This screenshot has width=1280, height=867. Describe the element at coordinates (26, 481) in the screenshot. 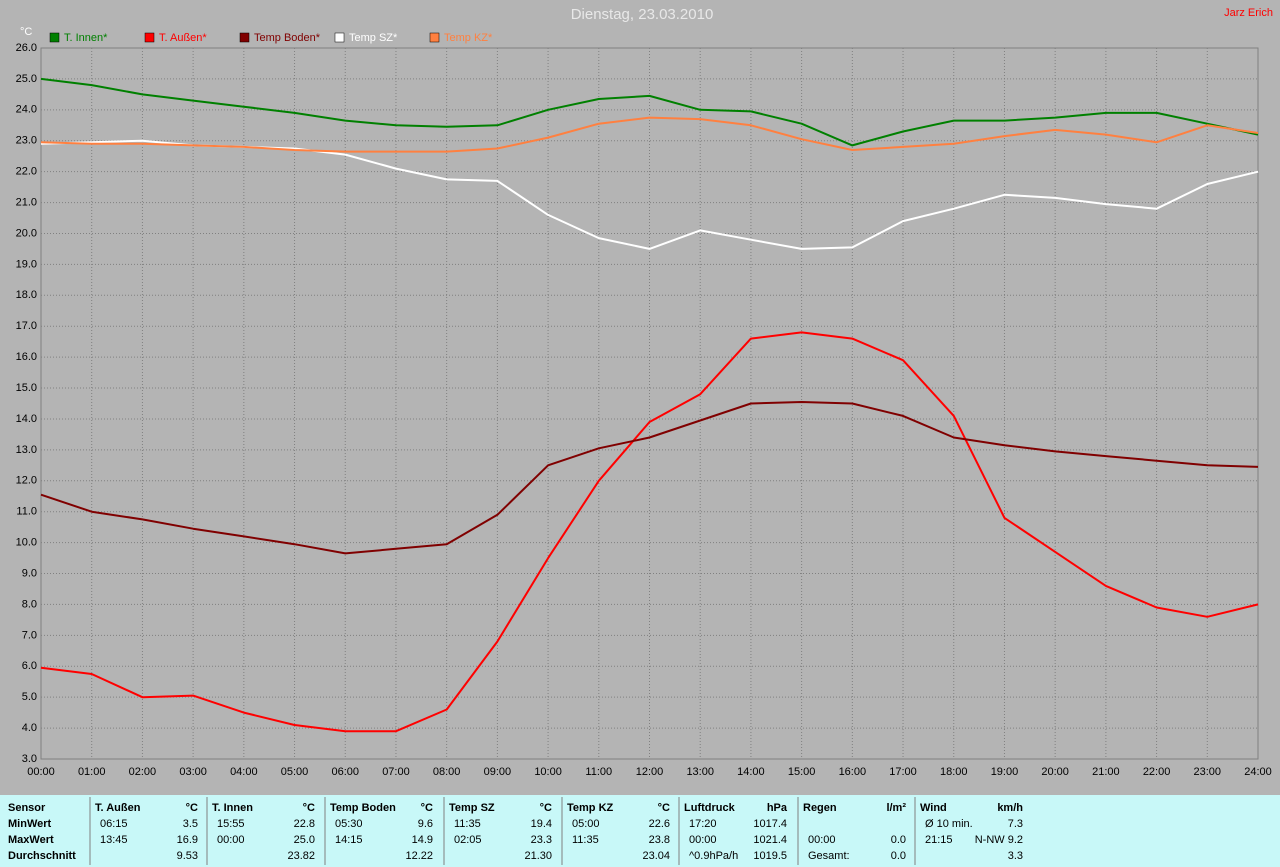

I see `y-tick-label: 12.0` at that location.